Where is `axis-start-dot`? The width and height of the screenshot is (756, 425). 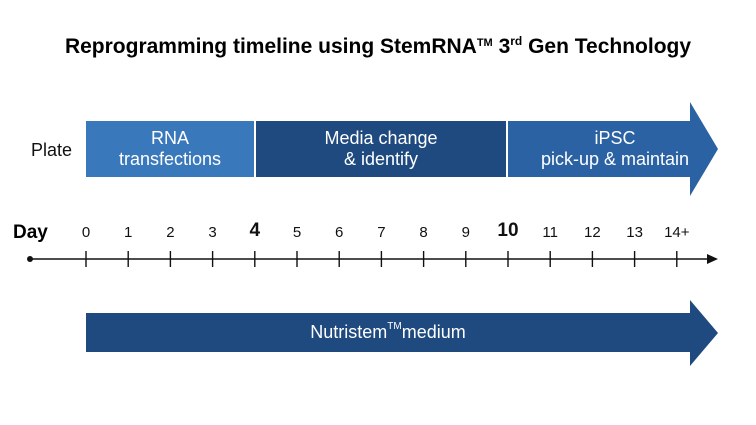
axis-start-dot is located at coordinates (30, 259).